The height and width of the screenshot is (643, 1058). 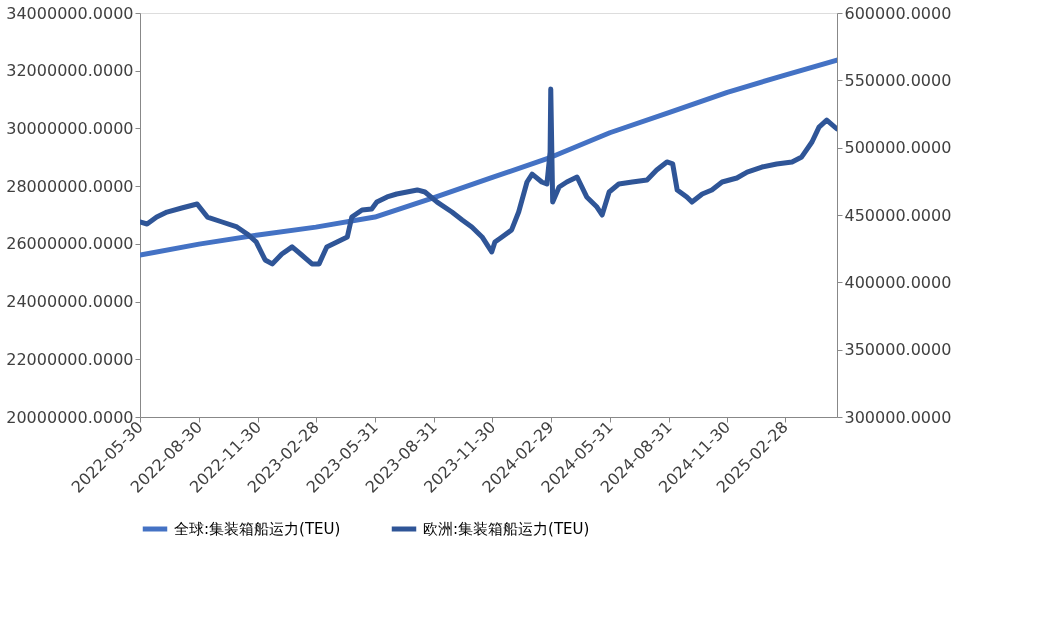 What do you see at coordinates (70, 13) in the screenshot?
I see `y-tick-label: 34000000.0000` at bounding box center [70, 13].